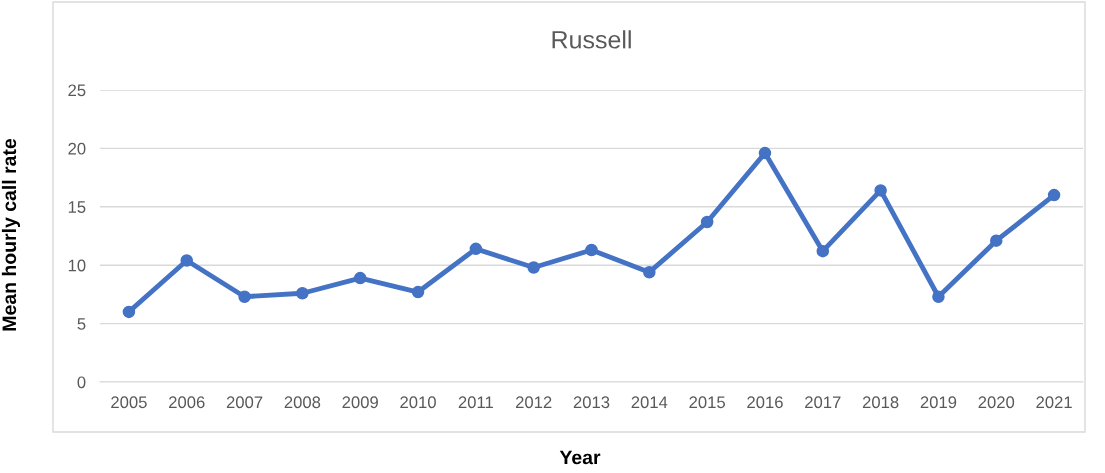 The height and width of the screenshot is (473, 1105). Describe the element at coordinates (418, 402) in the screenshot. I see `x-tick-label: 2010` at that location.